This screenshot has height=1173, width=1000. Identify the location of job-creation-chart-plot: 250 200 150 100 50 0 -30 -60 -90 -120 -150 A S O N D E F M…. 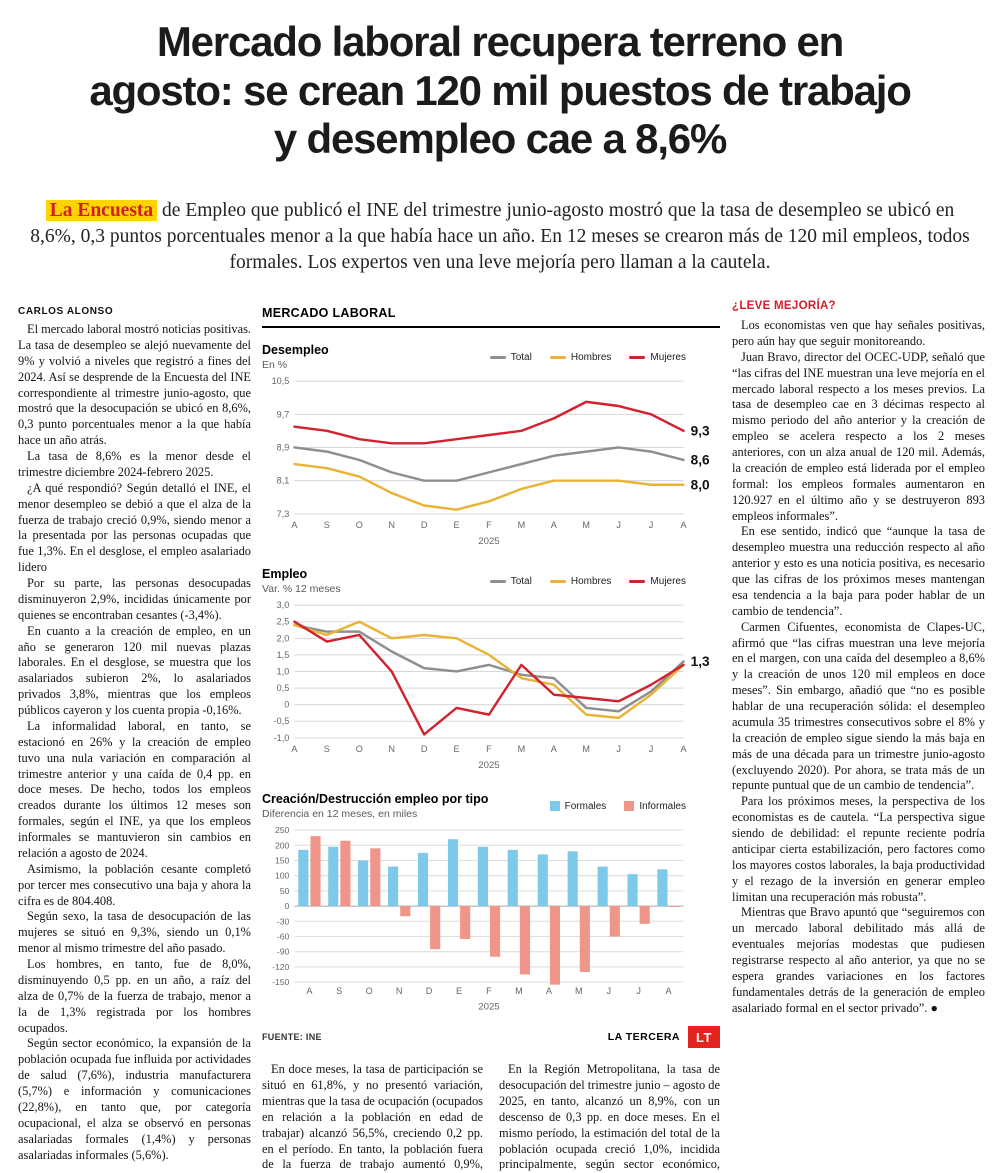
(491, 920).